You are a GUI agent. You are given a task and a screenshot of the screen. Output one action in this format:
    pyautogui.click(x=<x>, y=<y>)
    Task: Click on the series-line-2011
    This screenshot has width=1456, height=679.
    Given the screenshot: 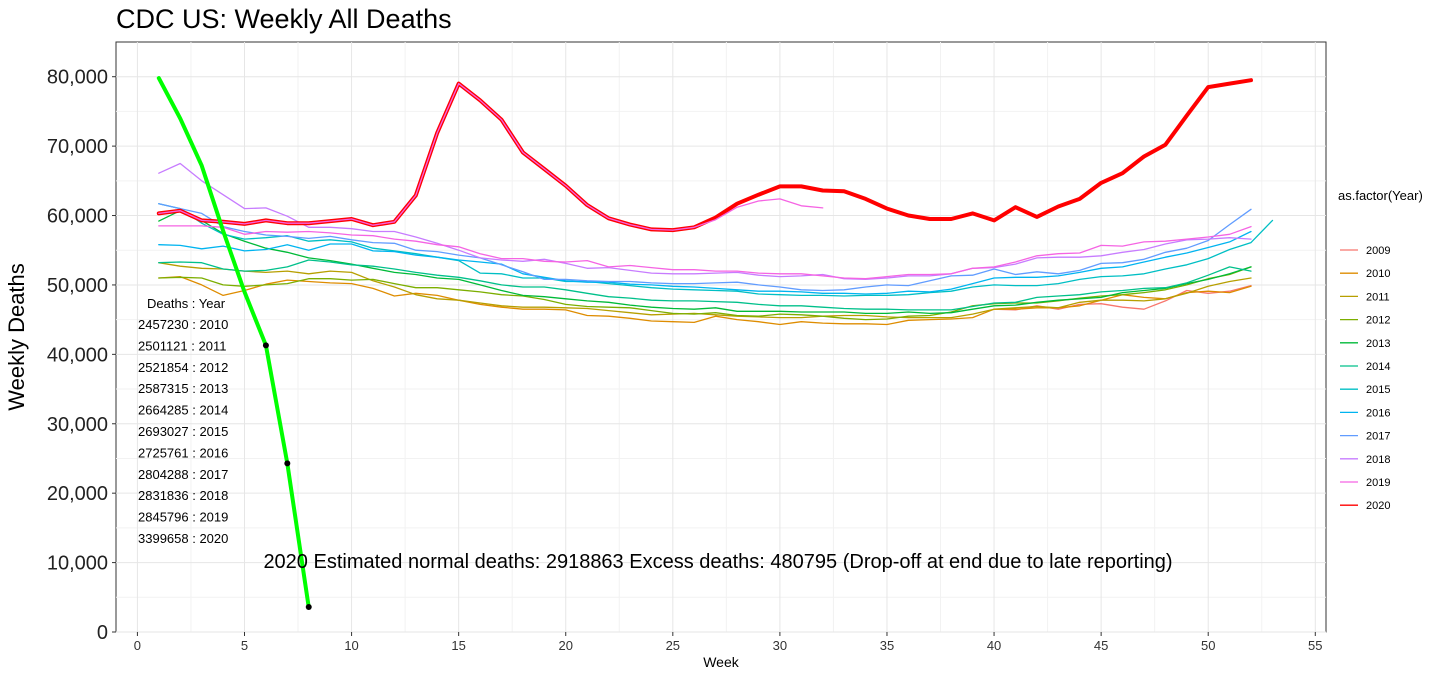 What is the action you would take?
    pyautogui.click(x=705, y=290)
    